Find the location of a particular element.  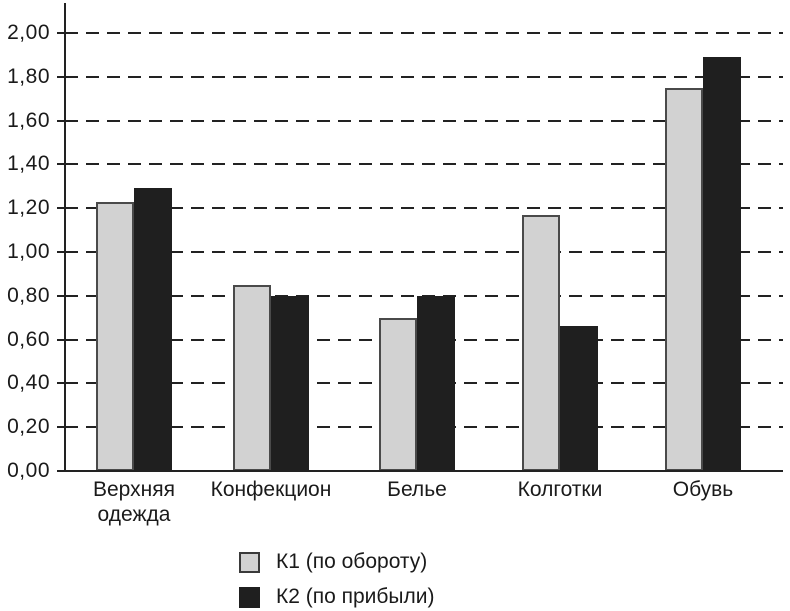

y-axis-label: 1,80 is located at coordinates (28, 76).